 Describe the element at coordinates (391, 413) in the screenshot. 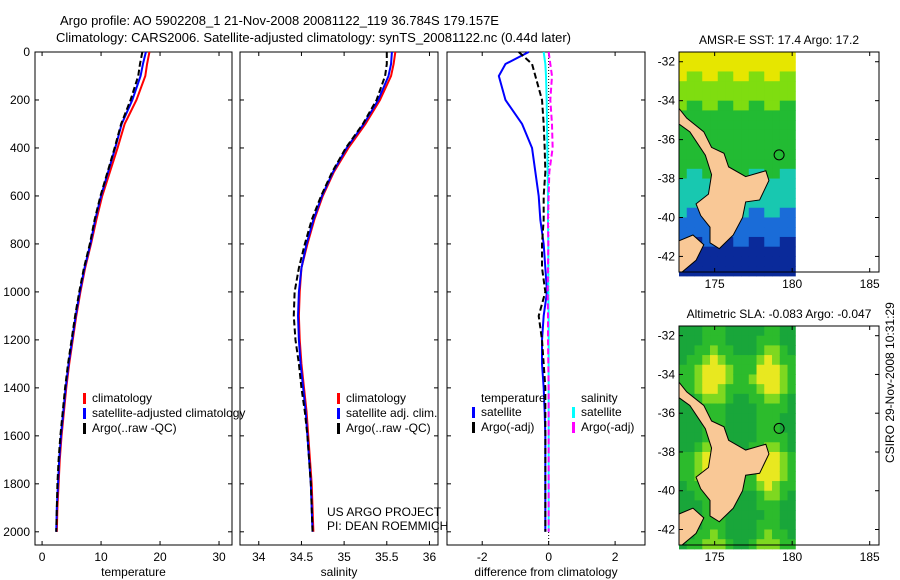

I see `legend-entry: satellite adj. clim.` at that location.